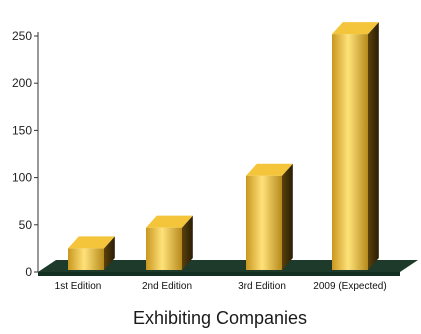 The width and height of the screenshot is (421, 334). Describe the element at coordinates (26, 225) in the screenshot. I see `y-tick-label: 50` at that location.